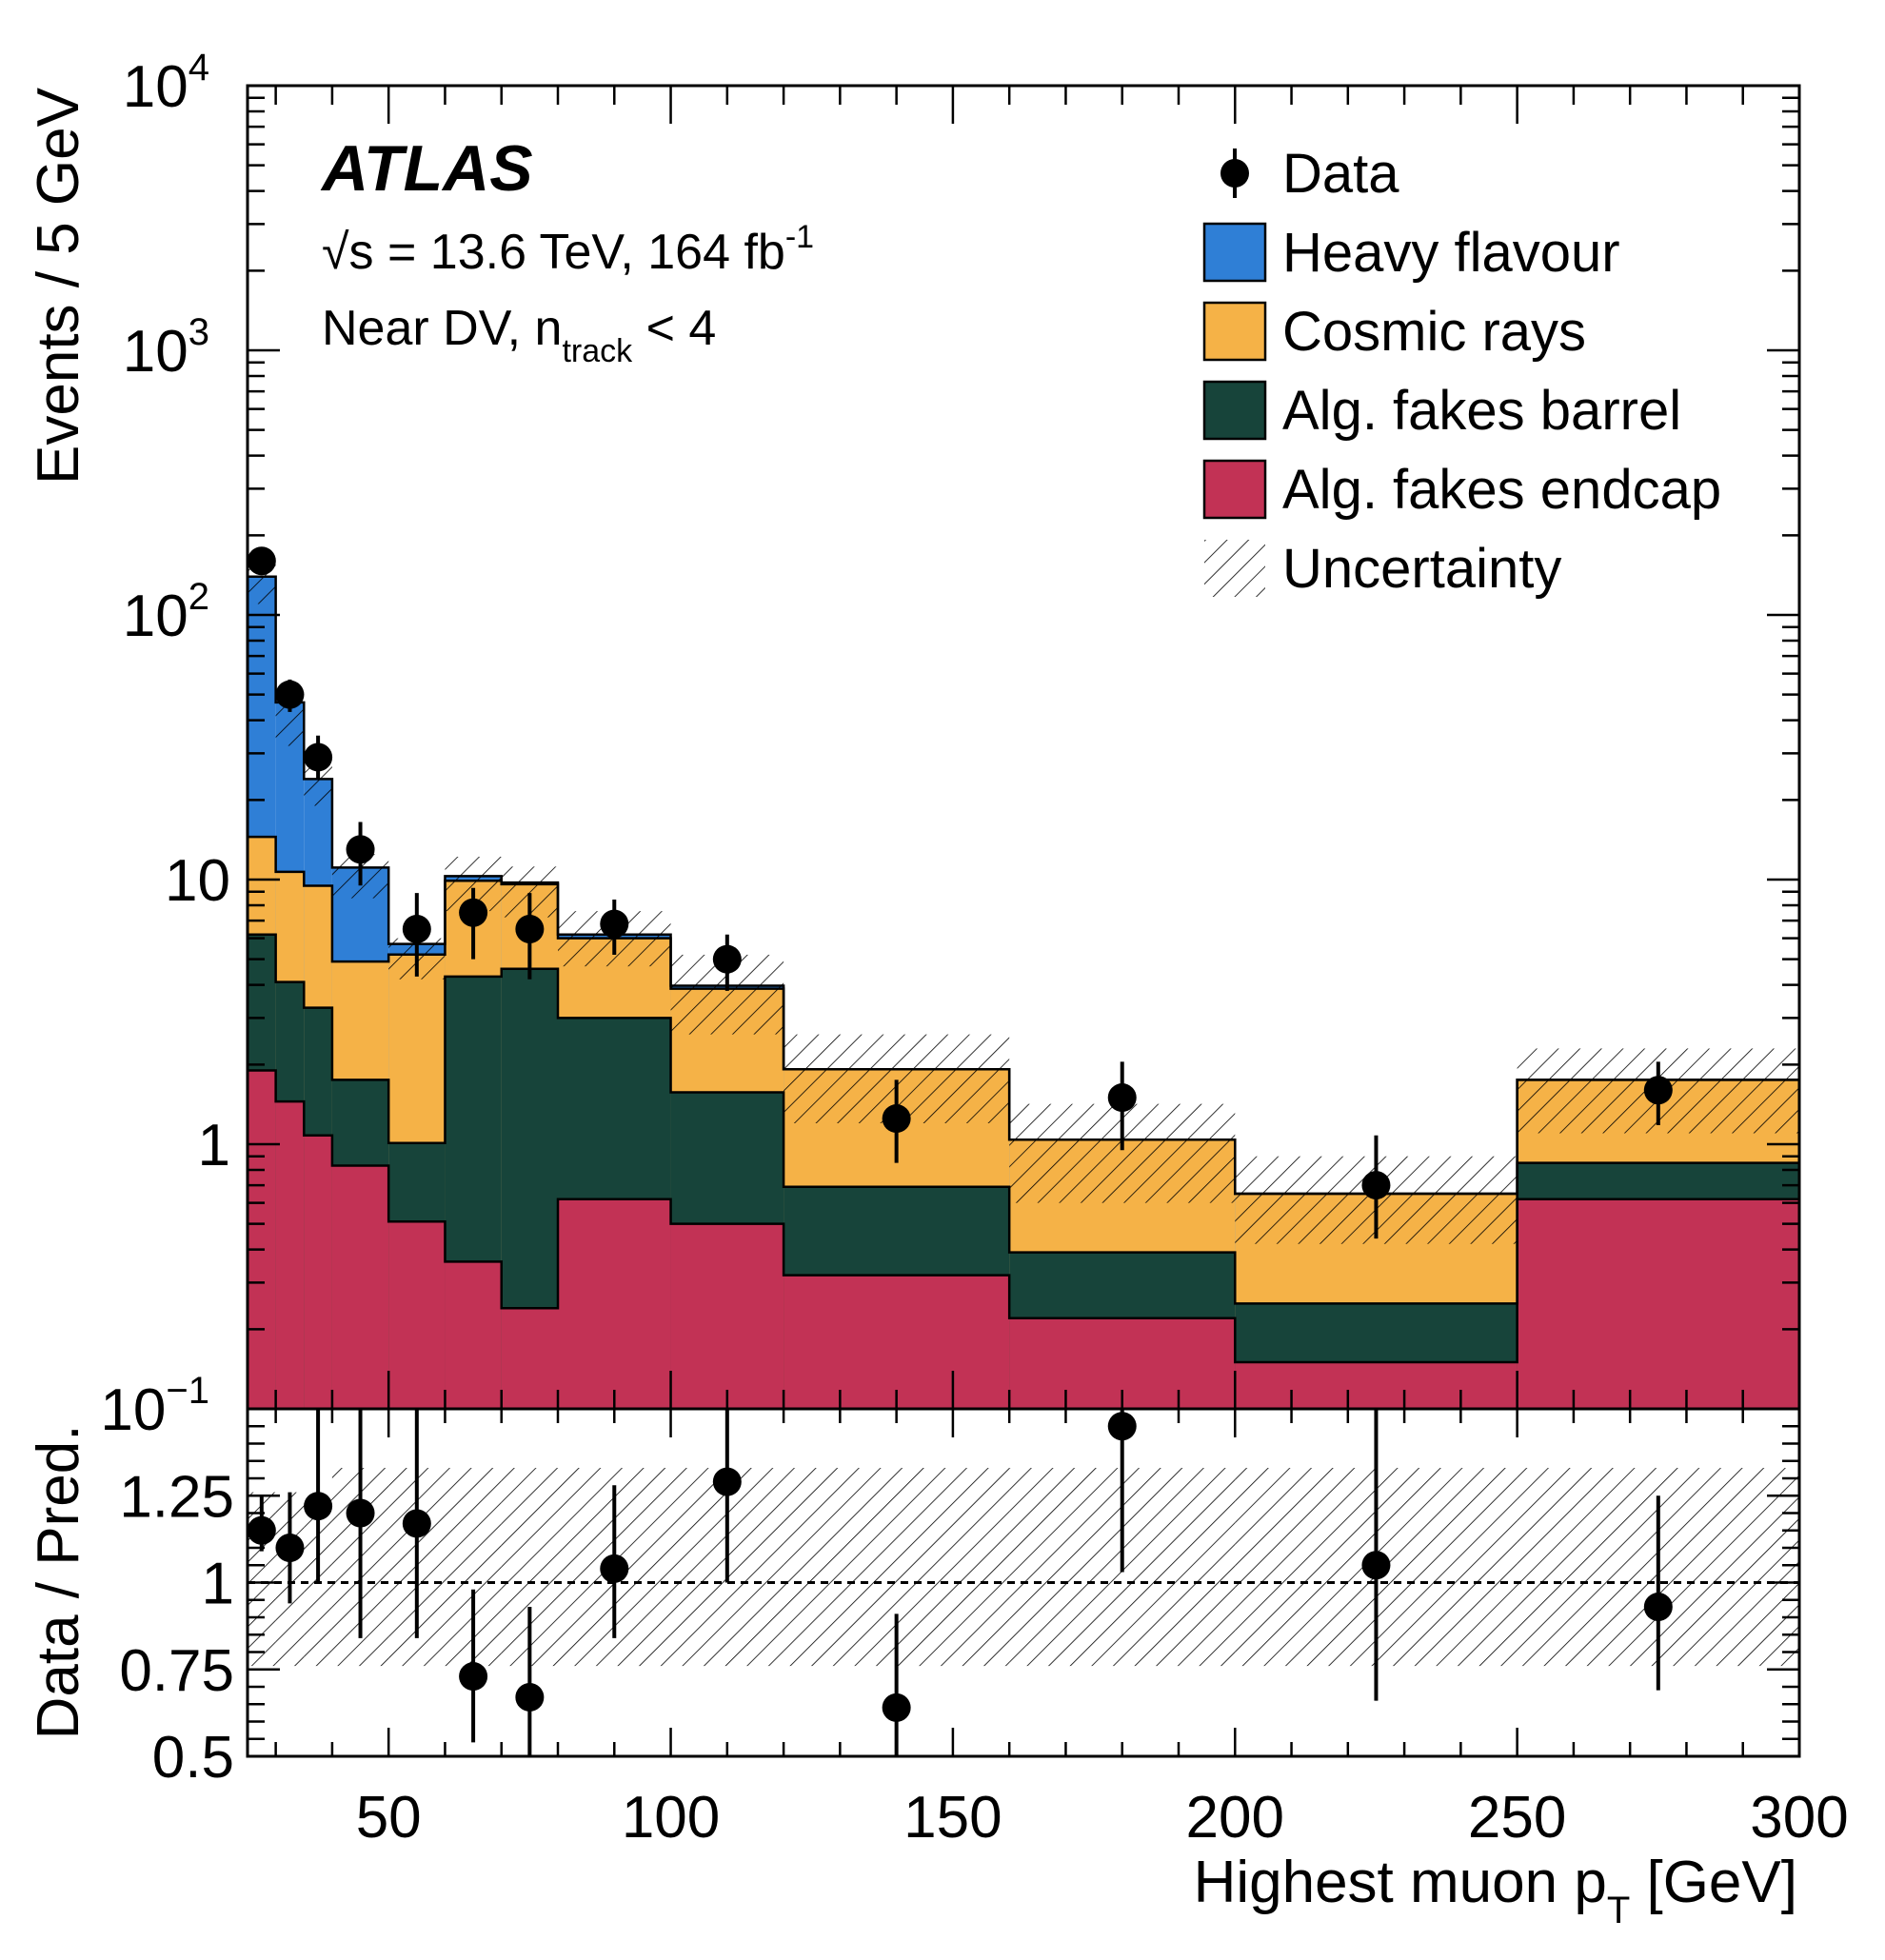  Describe the element at coordinates (1481, 411) in the screenshot. I see `legend-label: Alg. fakes barrel` at that location.